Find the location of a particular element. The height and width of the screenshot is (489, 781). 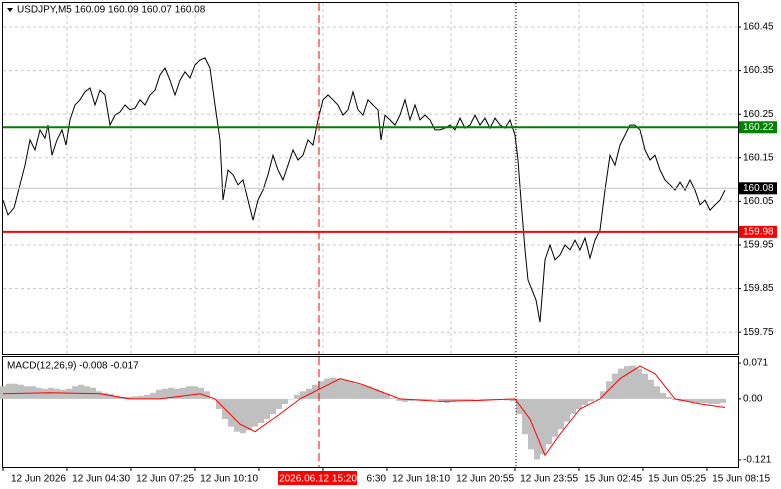

x-tick-label: 12 Jun 04:30 is located at coordinates (101, 479).